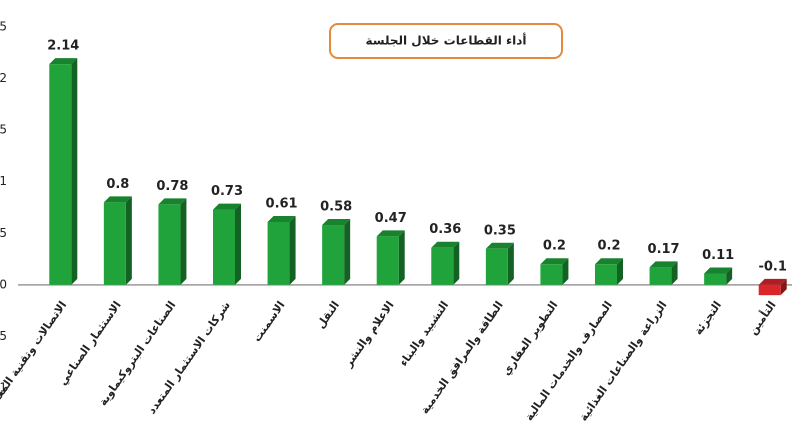 The height and width of the screenshot is (446, 792). Describe the element at coordinates (3, 336) in the screenshot. I see `y-tick-label: -0.5` at that location.